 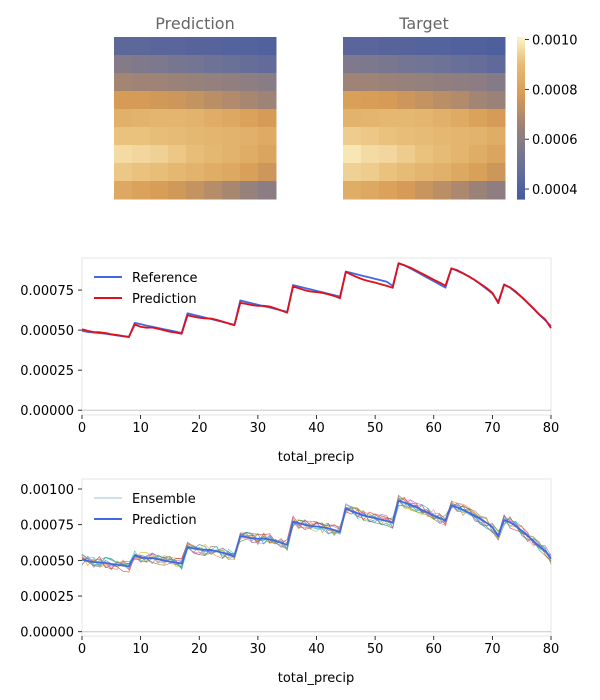 I want to click on x-tick-label: 30, so click(x=258, y=649).